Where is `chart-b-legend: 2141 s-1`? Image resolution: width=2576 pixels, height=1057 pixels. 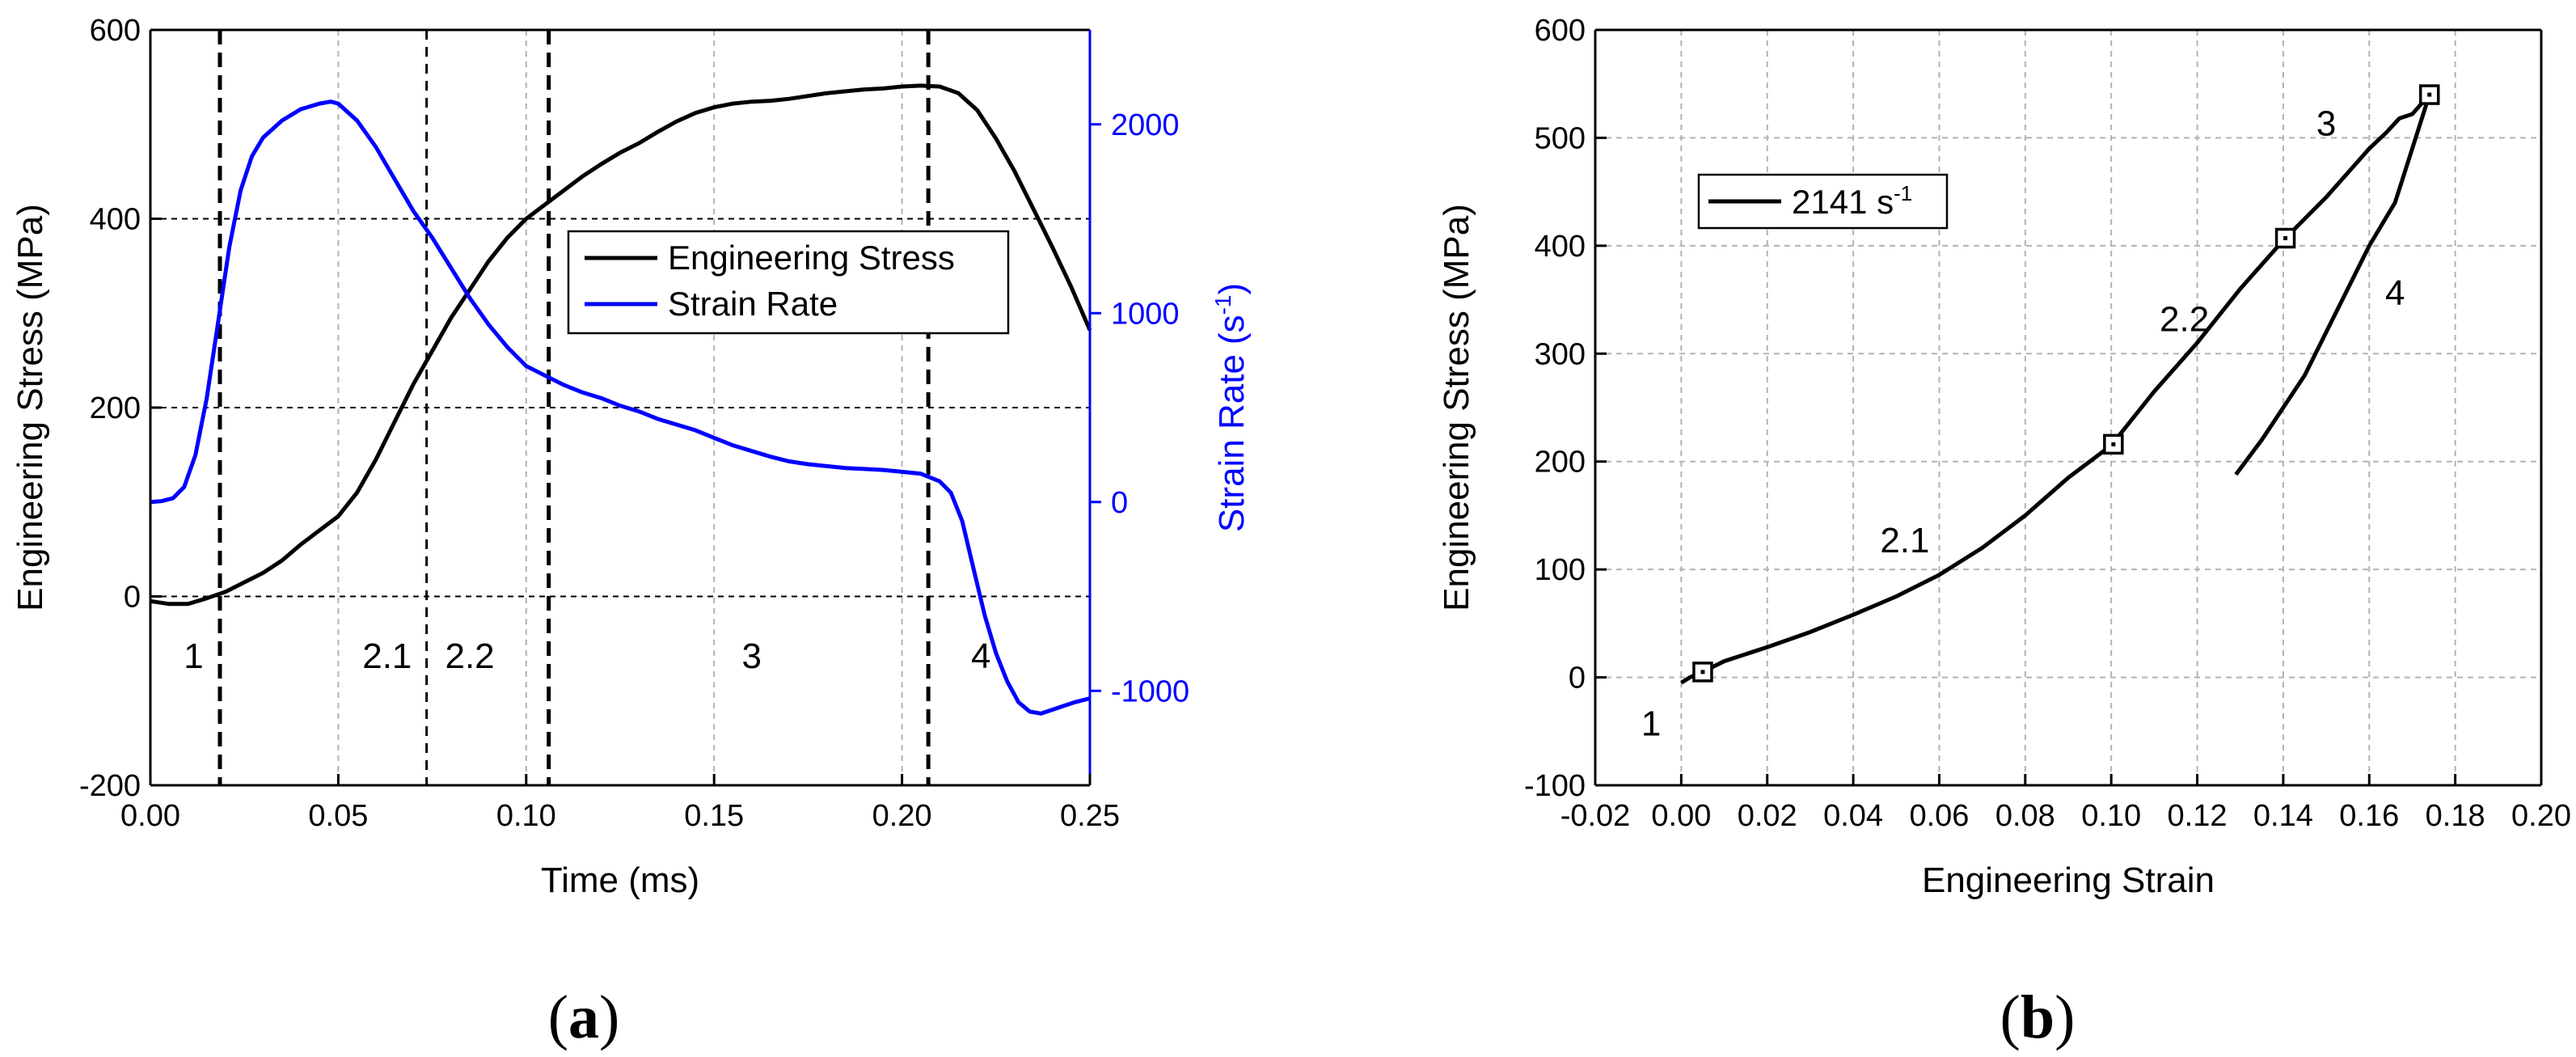 chart-b-legend: 2141 s-1 is located at coordinates (1823, 201).